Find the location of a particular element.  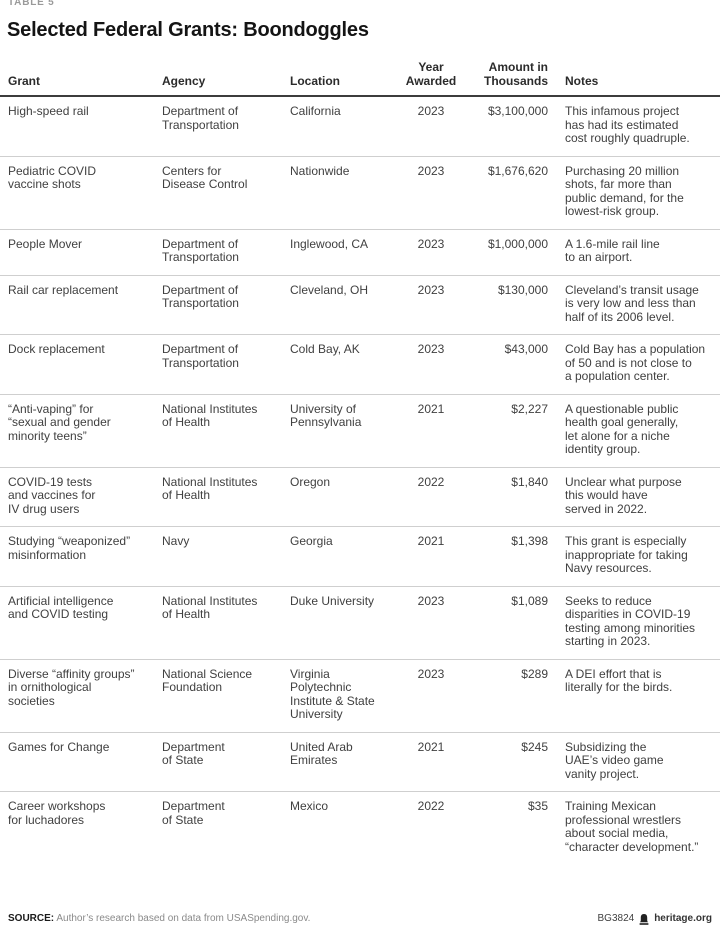

notes-cell: A 1.6-mile rail line to an airport. is located at coordinates (634, 252).